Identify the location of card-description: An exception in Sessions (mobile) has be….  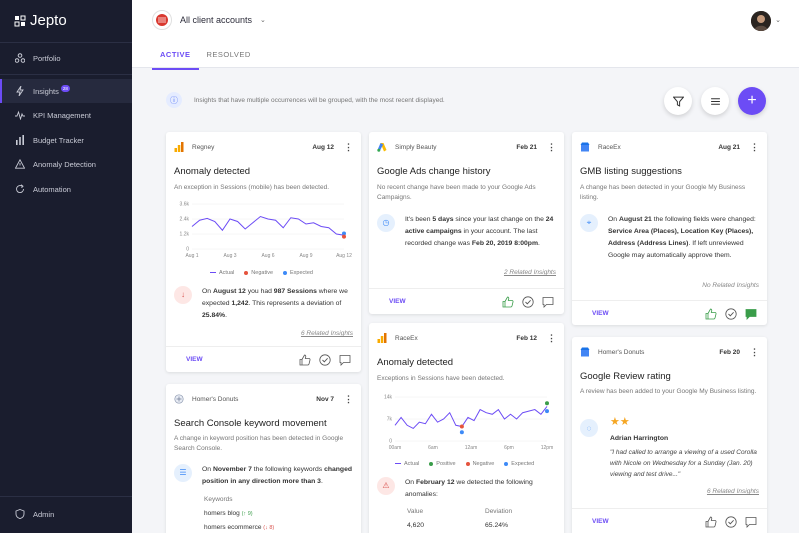
(252, 187).